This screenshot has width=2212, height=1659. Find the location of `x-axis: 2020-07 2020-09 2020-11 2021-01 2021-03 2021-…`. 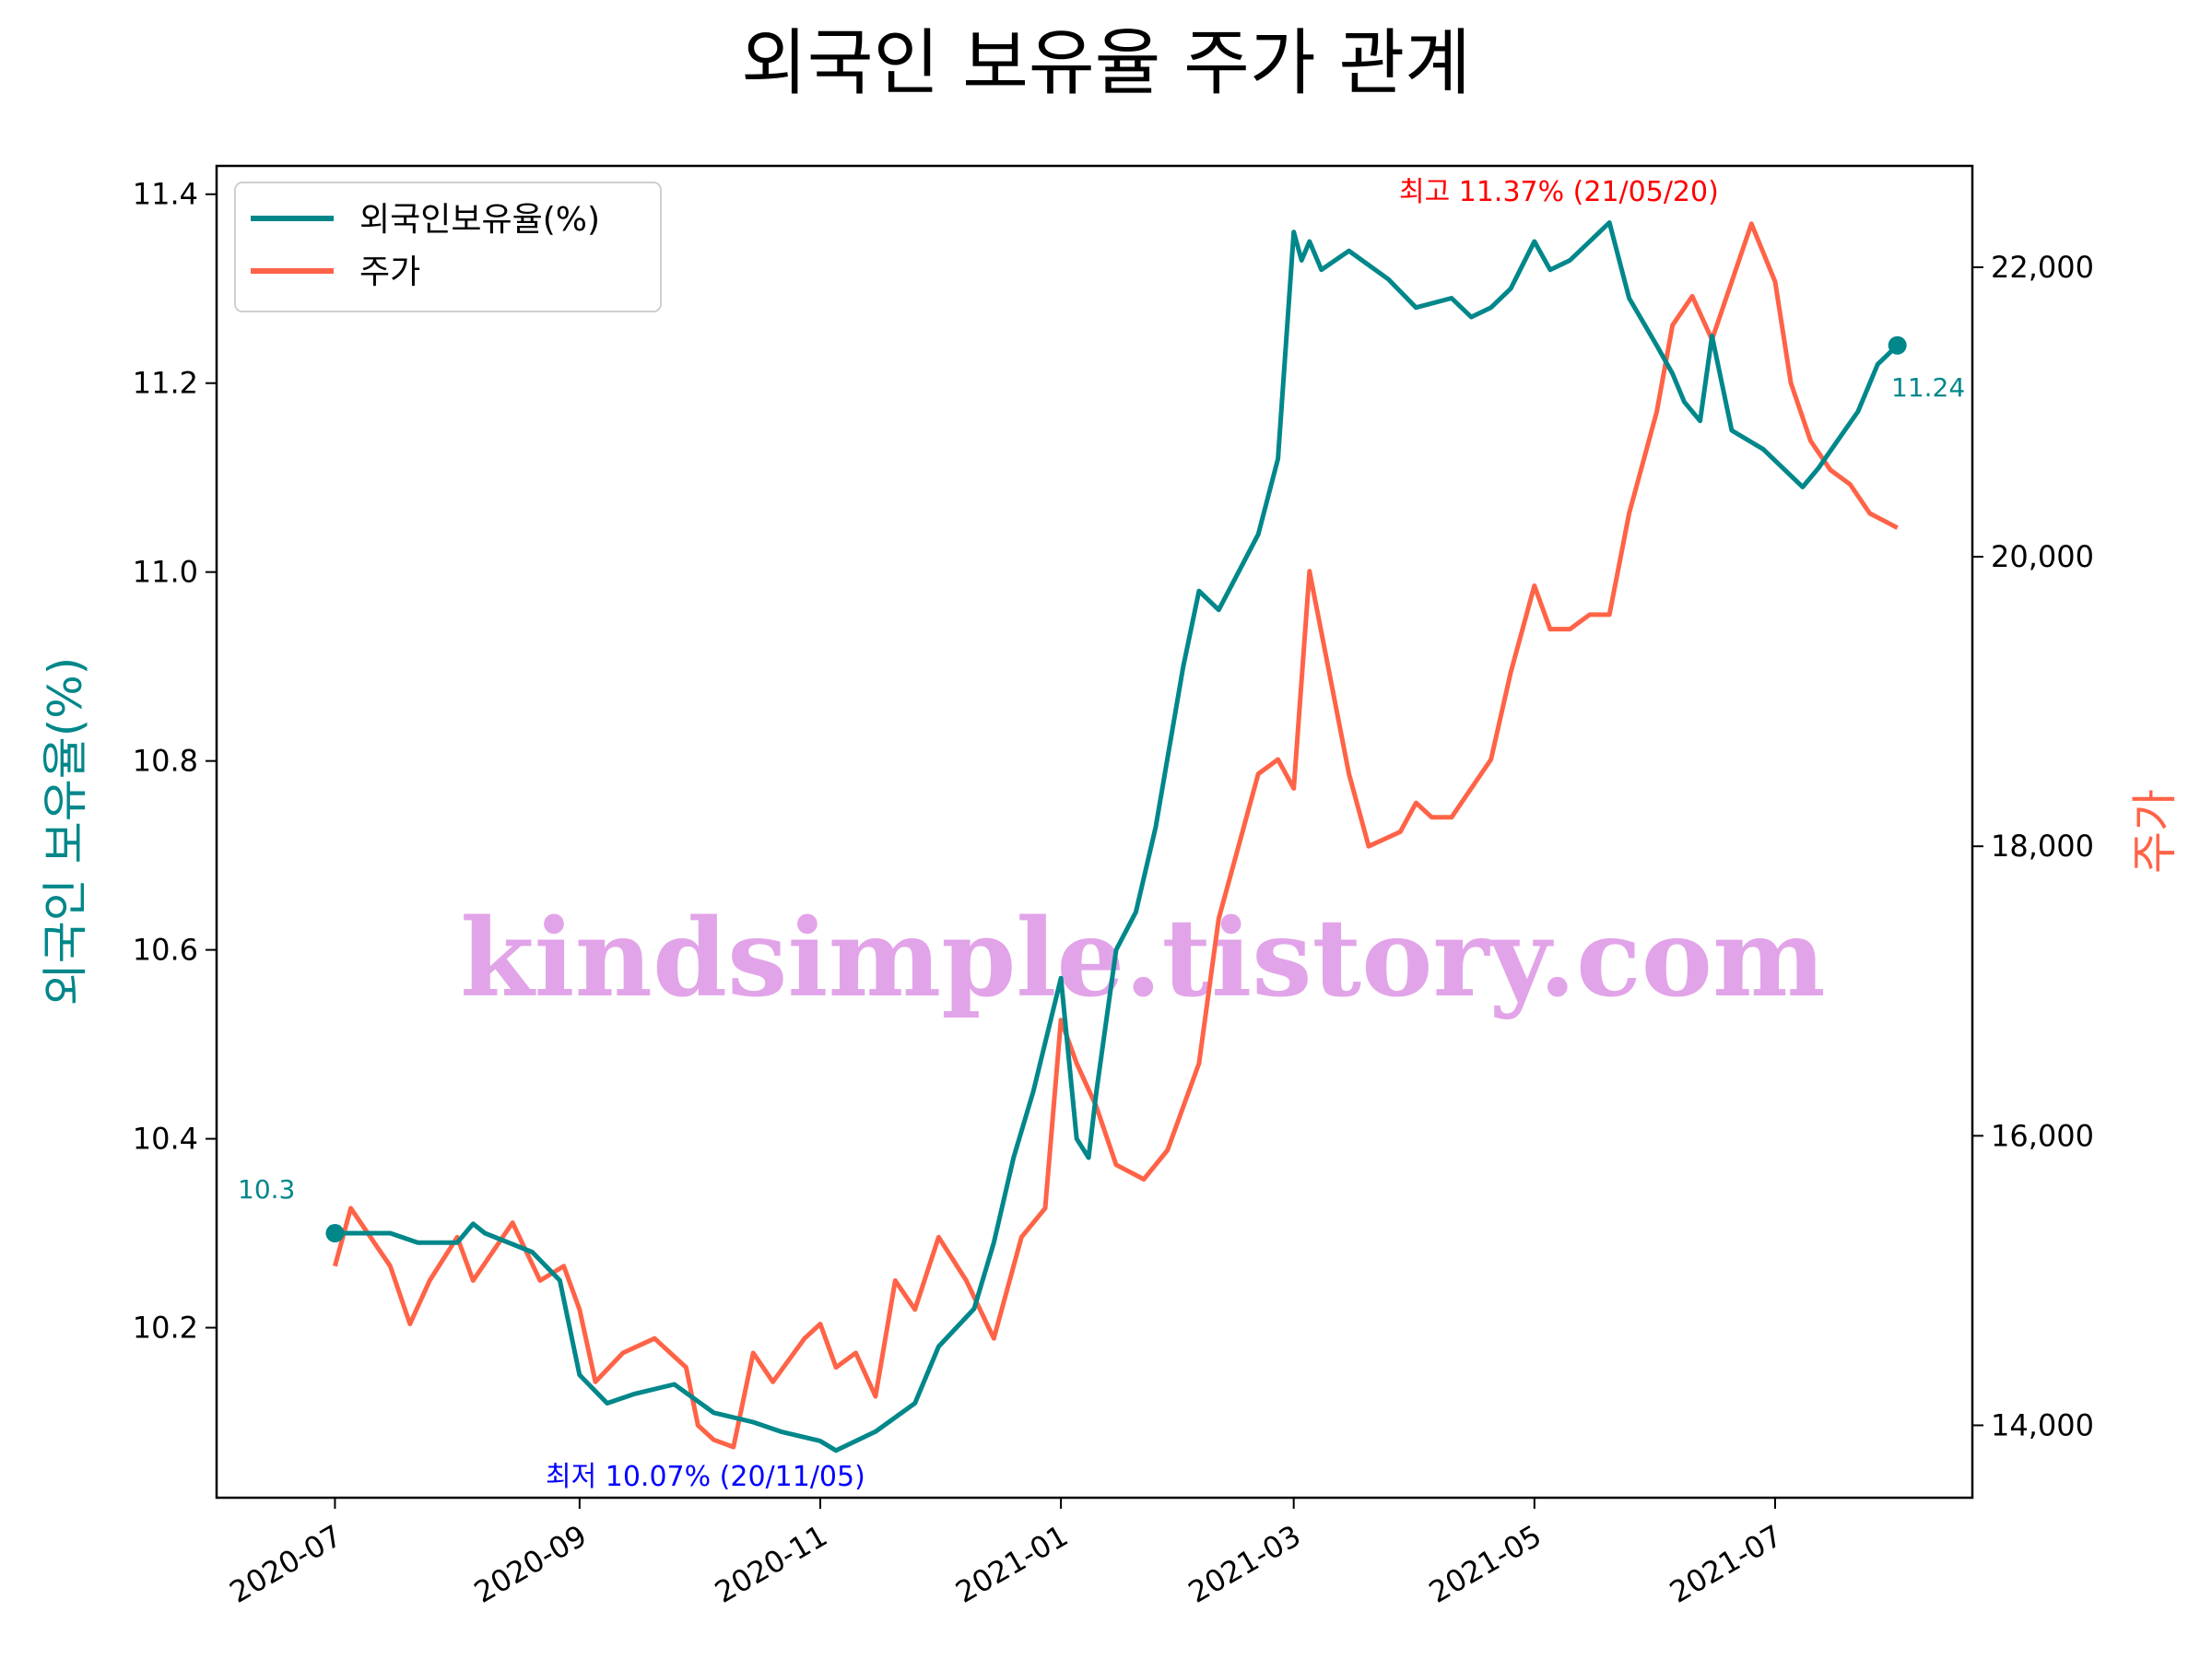

x-axis: 2020-07 2020-09 2020-11 2021-01 2021-03 2021-… is located at coordinates (1006, 1554).